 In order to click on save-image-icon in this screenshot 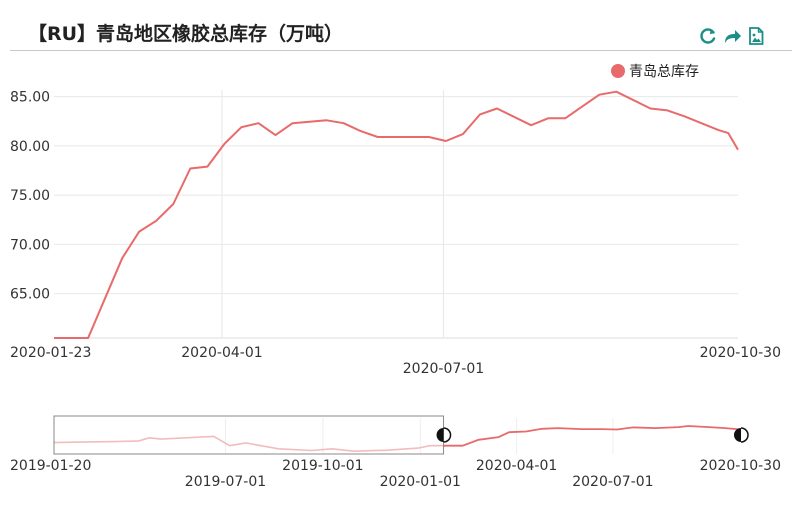, I will do `click(756, 36)`.